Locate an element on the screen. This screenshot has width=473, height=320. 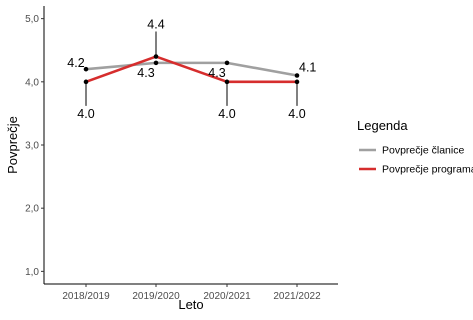
legend-title: Legenda is located at coordinates (382, 125).